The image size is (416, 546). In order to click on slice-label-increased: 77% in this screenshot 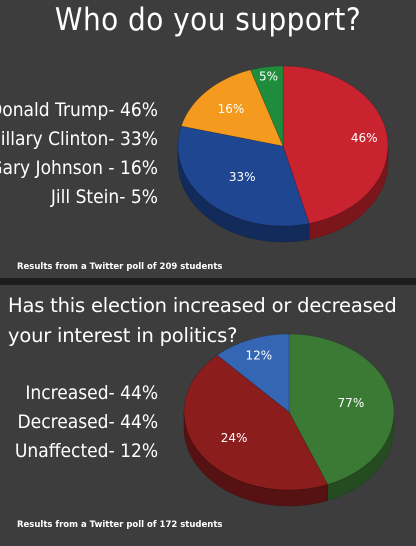, I will do `click(351, 403)`.